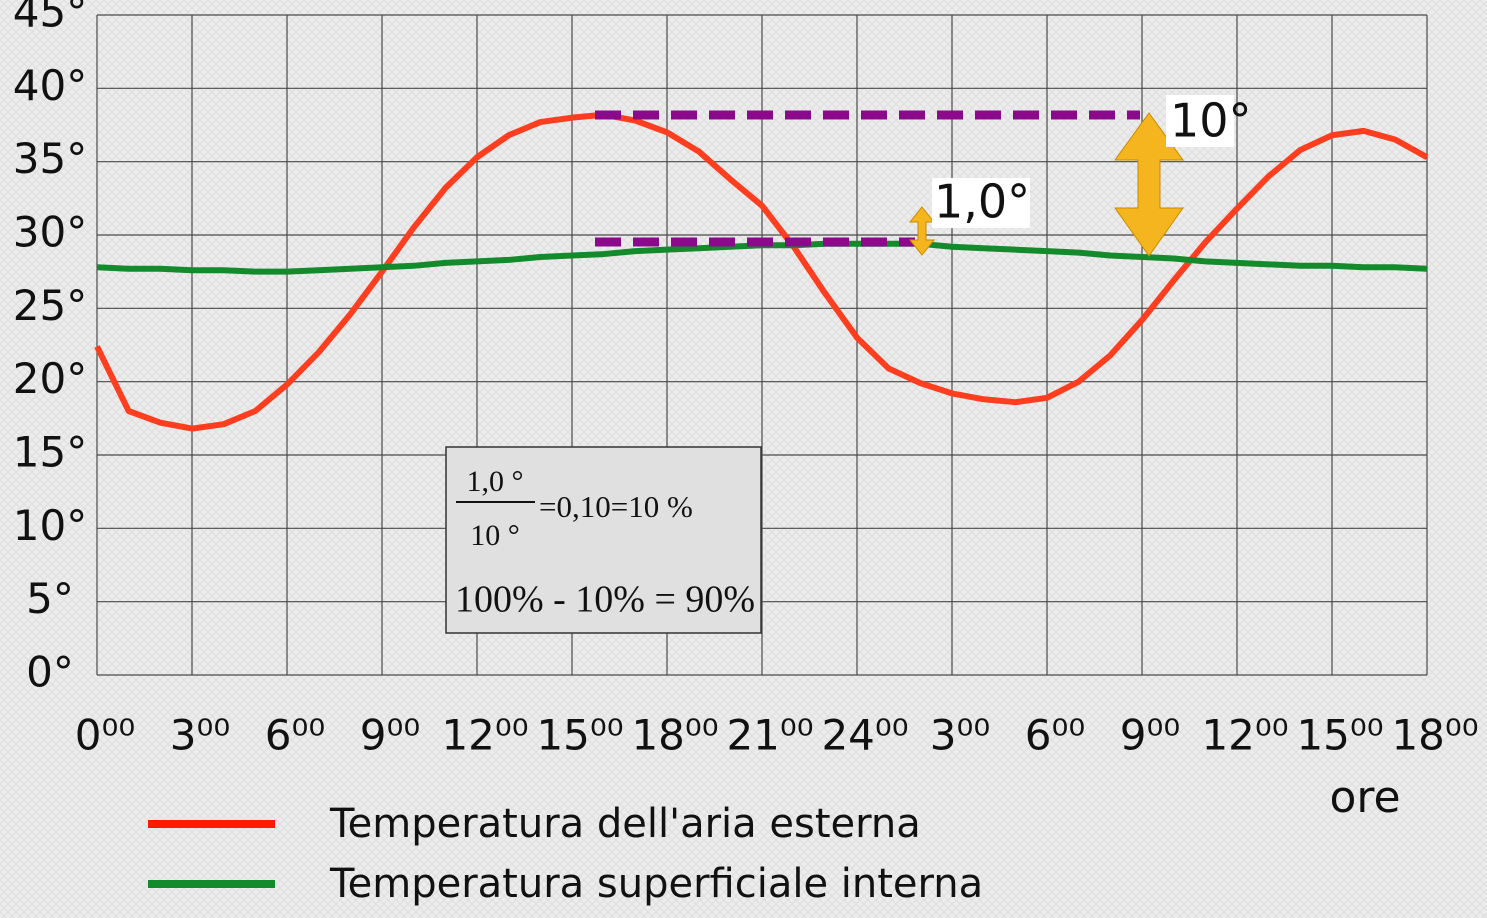  I want to click on y-tick-label: 30°, so click(50, 232).